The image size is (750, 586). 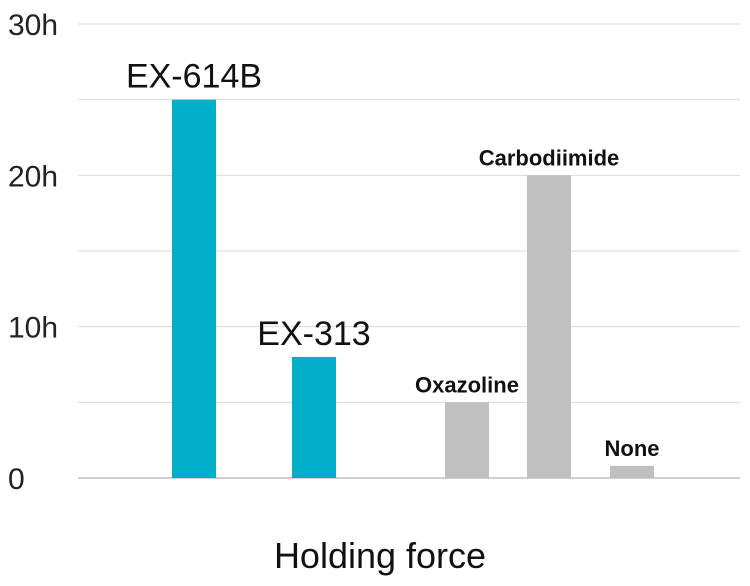 I want to click on bar-label: EX-313, so click(x=313, y=334).